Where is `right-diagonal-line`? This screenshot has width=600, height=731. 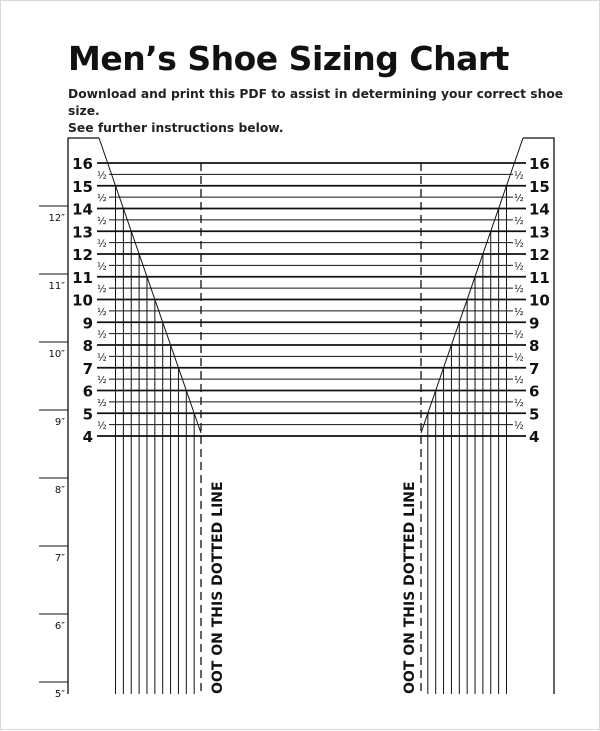
right-diagonal-line is located at coordinates (472, 285).